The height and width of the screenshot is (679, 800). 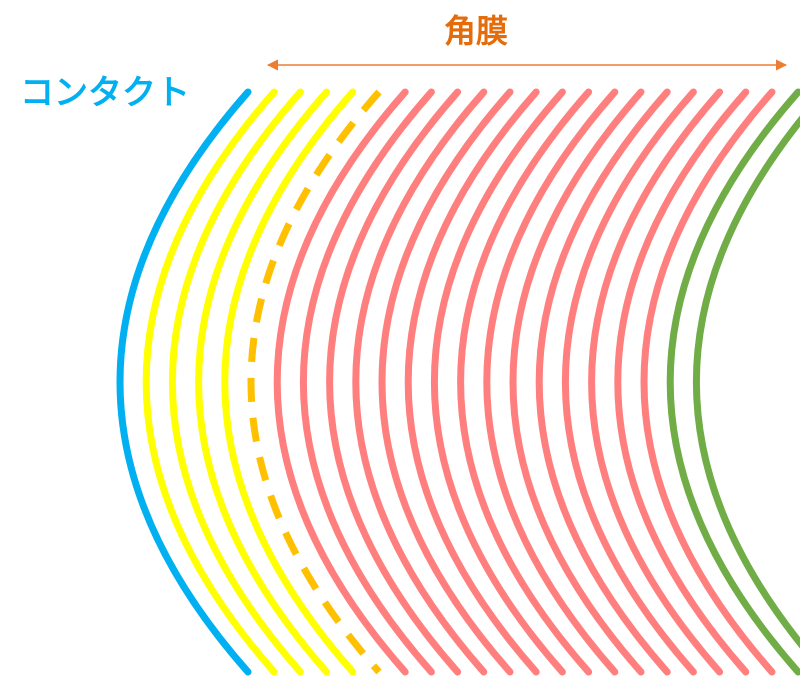 What do you see at coordinates (314, 382) in the screenshot?
I see `cornea-surface-dashed-curve` at bounding box center [314, 382].